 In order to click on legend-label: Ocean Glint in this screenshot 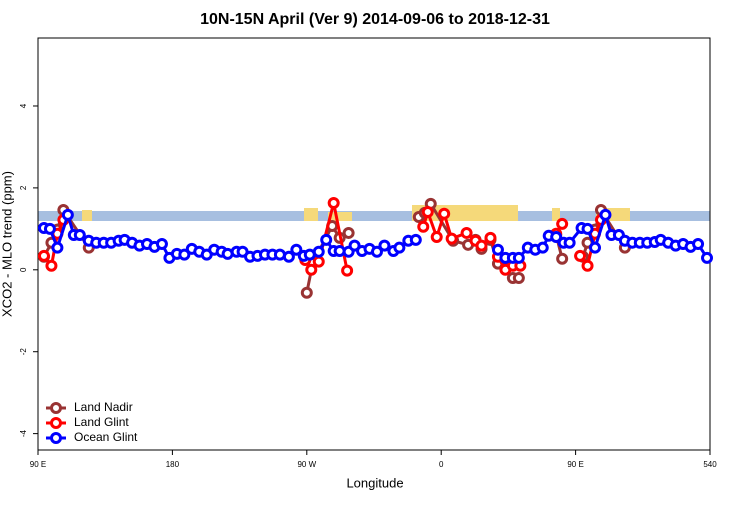, I will do `click(106, 437)`.